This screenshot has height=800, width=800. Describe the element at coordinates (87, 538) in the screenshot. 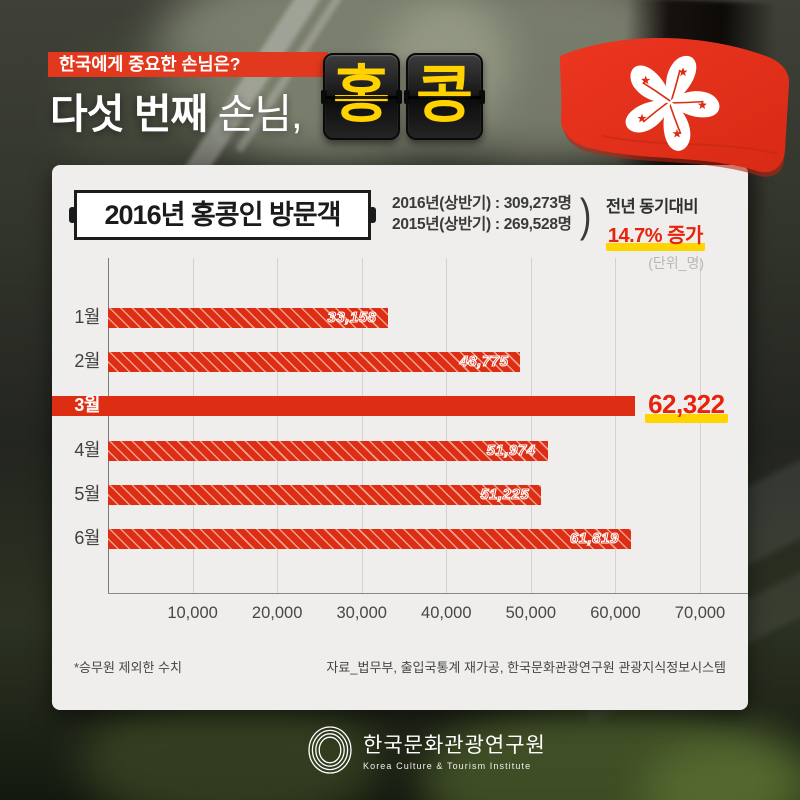

I see `month-label: 6월` at that location.